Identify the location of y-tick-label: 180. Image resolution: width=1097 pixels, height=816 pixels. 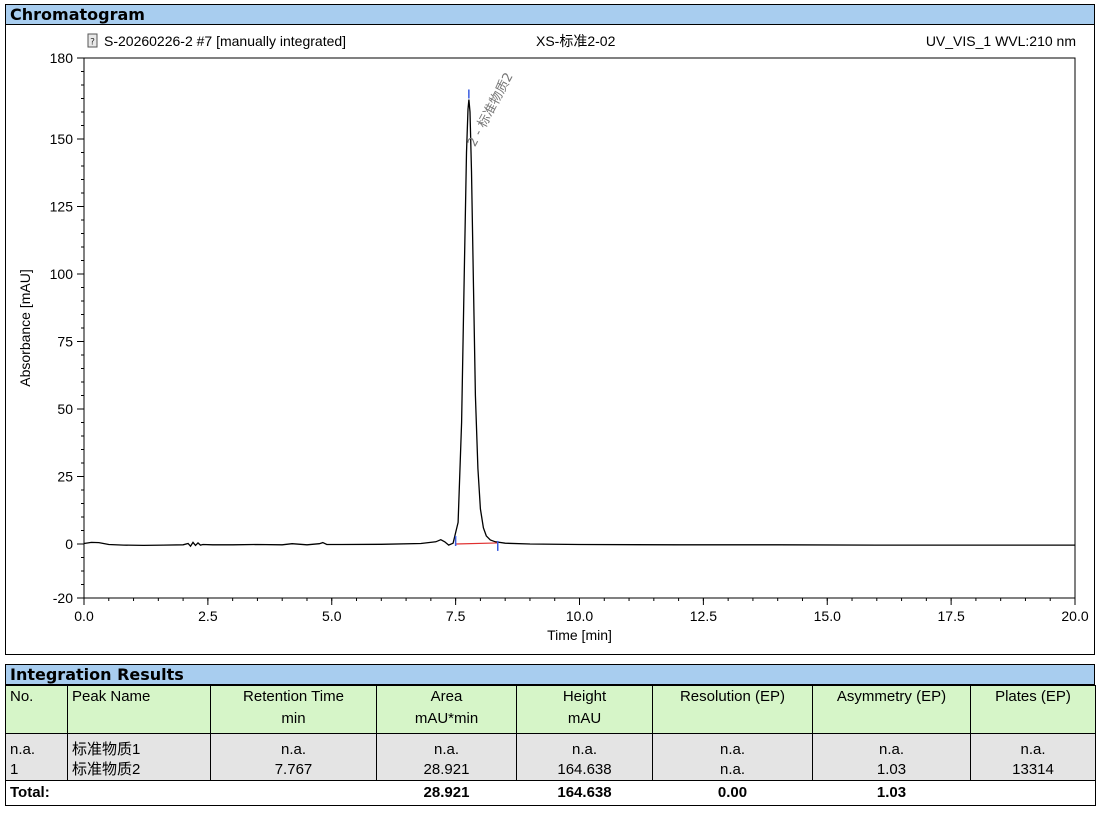
(62, 58).